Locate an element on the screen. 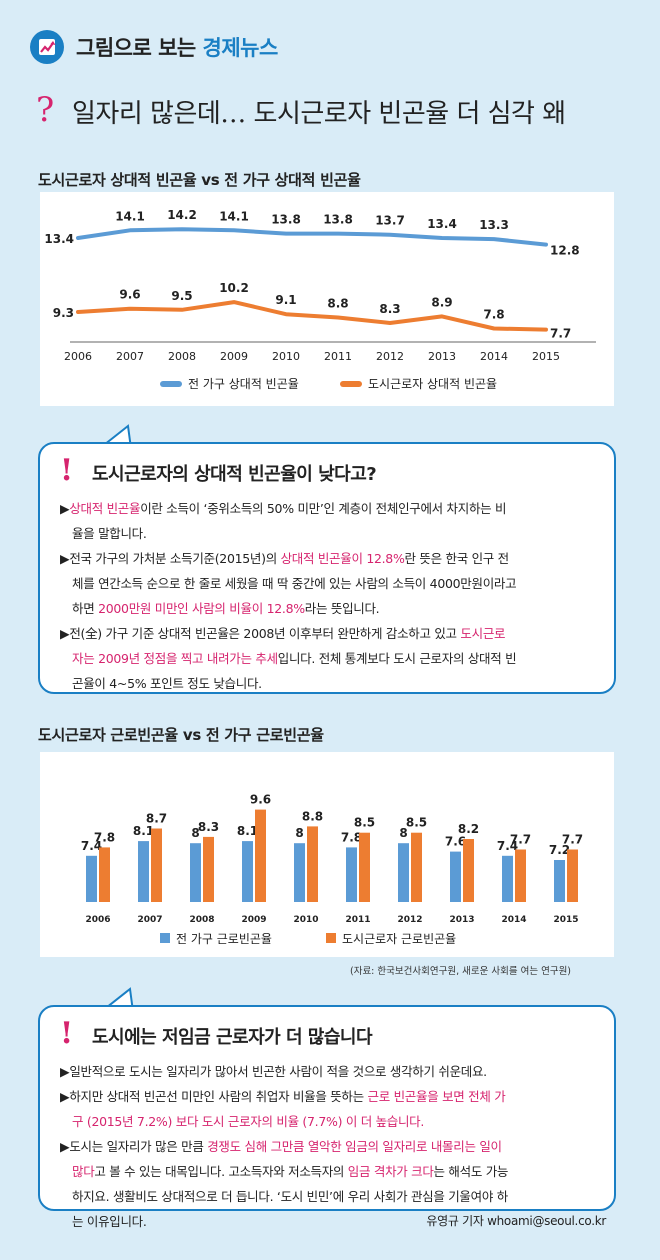 The width and height of the screenshot is (660, 1260). bar-chart-title: 도시근로자 근로빈곤율 vs 전 가구 근로빈곤율 is located at coordinates (181, 735).